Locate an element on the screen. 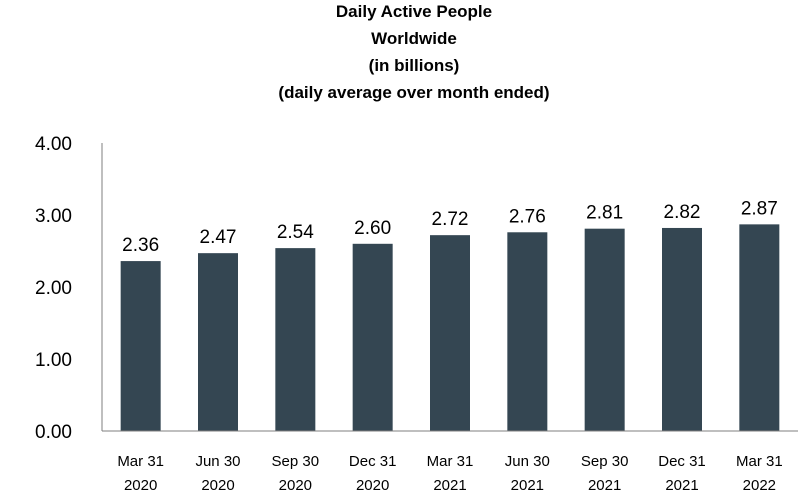 The width and height of the screenshot is (798, 492). bar-value-label: 2.72 is located at coordinates (450, 219).